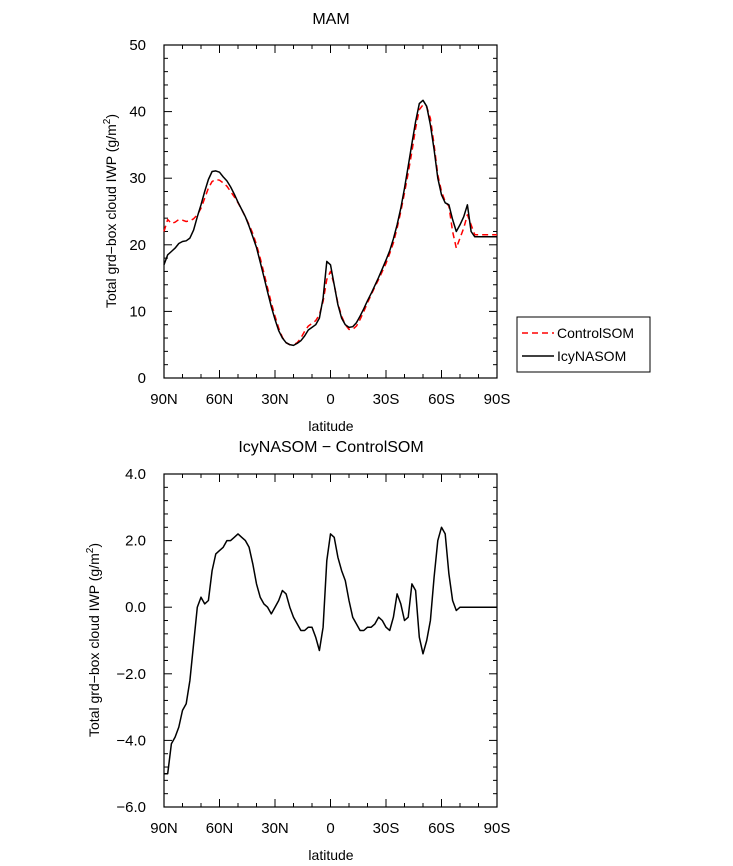  Describe the element at coordinates (137, 112) in the screenshot. I see `top-y-tick-label: 40` at that location.